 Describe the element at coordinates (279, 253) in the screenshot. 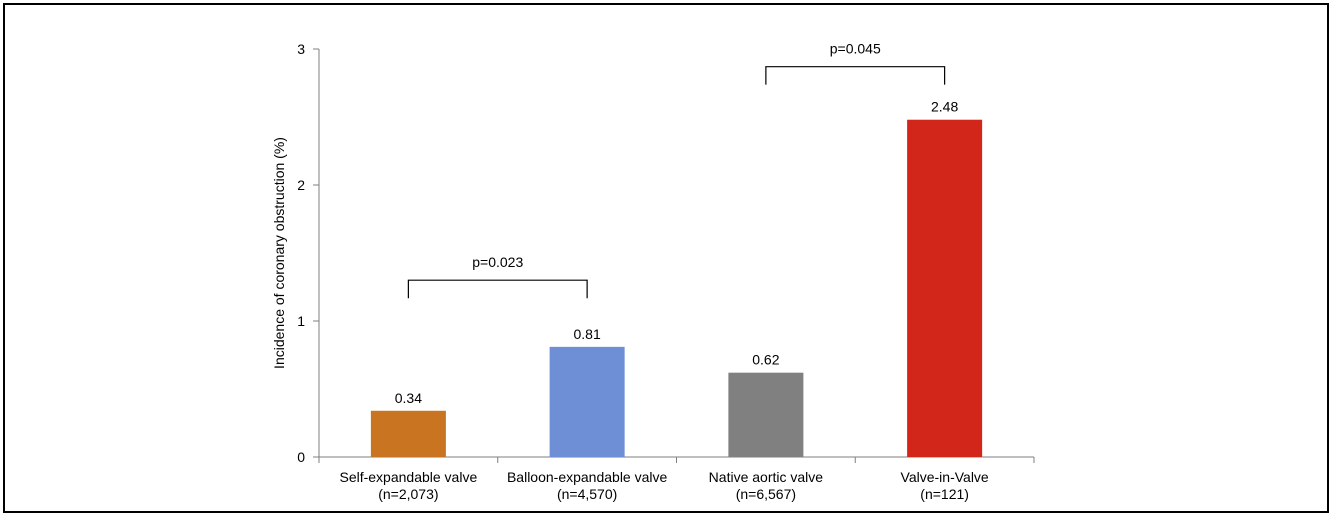

I see `y-axis-label: Incidence of coronary obstruction (%)` at that location.